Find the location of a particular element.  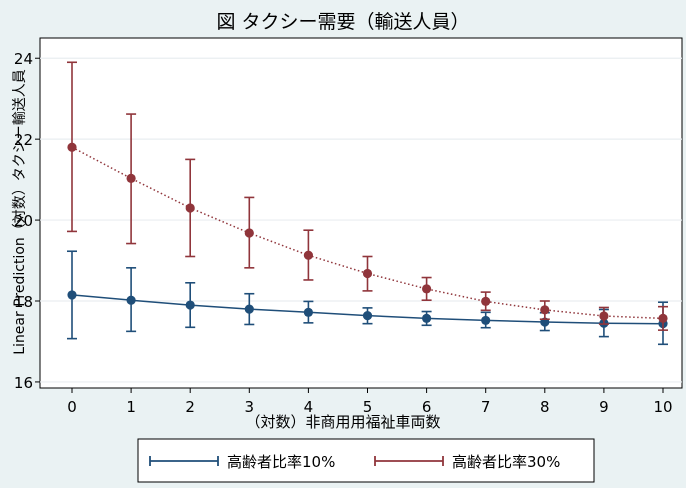

legend: 高齢者比率10% 高齢者比率30% is located at coordinates (366, 460).